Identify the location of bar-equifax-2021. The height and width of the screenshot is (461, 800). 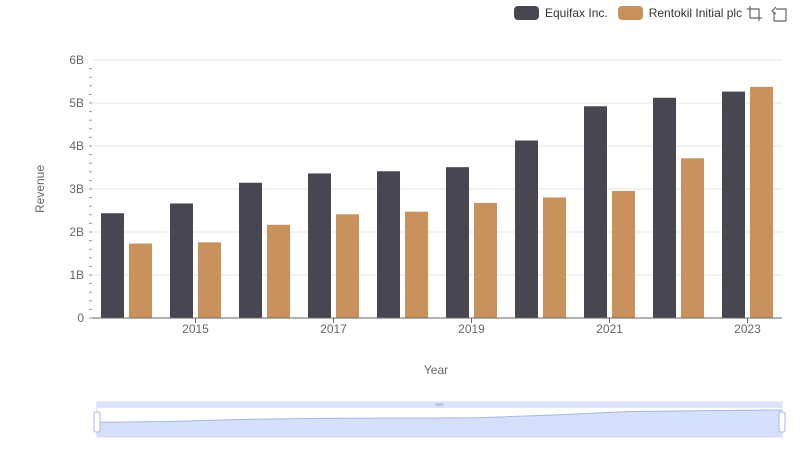
(595, 212).